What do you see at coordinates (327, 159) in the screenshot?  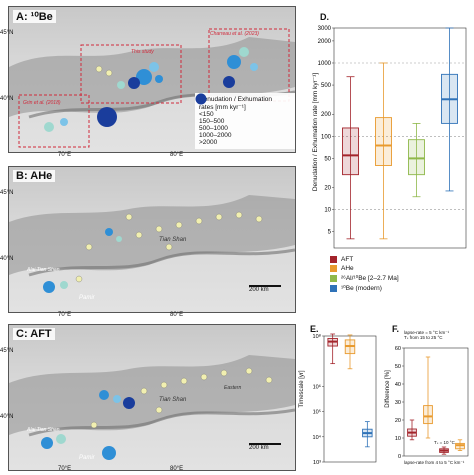 I see `chart-d-ytick-label: 50` at bounding box center [327, 159].